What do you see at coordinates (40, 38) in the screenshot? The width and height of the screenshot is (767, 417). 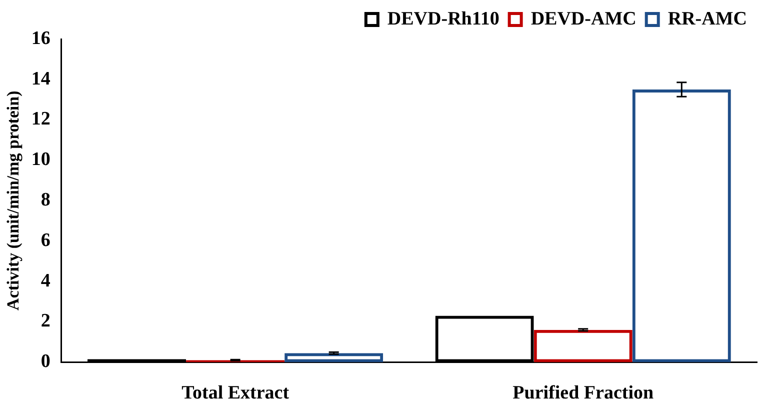 I see `y-tick-label: 16` at bounding box center [40, 38].